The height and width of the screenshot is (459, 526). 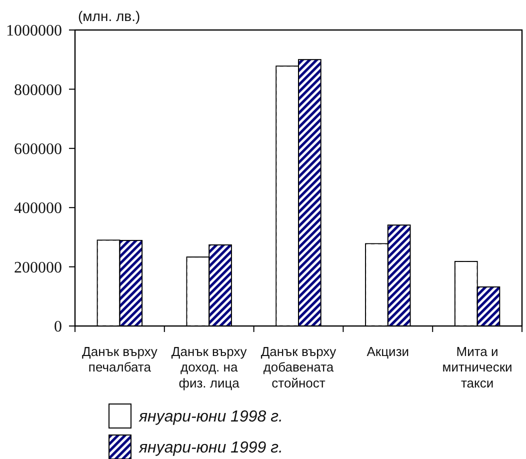 I want to click on x-tick-label: Мита и митнически такси, so click(x=477, y=367).